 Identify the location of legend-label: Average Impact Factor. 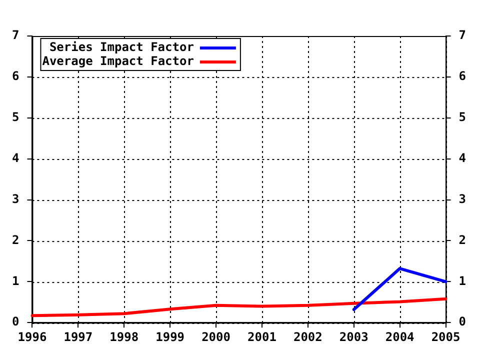
(118, 61).